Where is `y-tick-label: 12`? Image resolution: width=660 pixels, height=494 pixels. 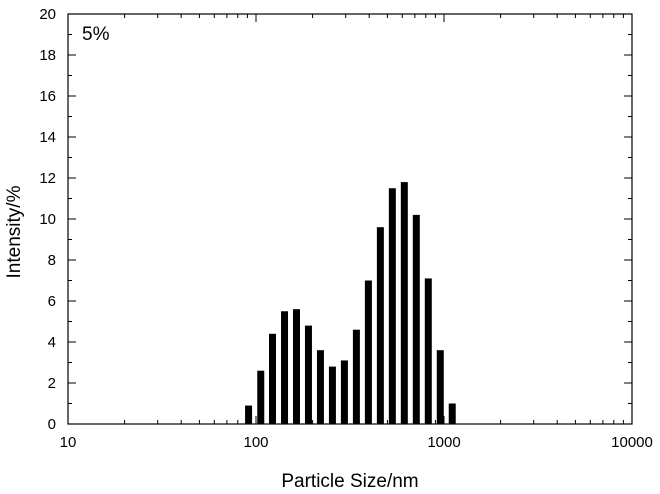
y-tick-label: 12 is located at coordinates (47, 178).